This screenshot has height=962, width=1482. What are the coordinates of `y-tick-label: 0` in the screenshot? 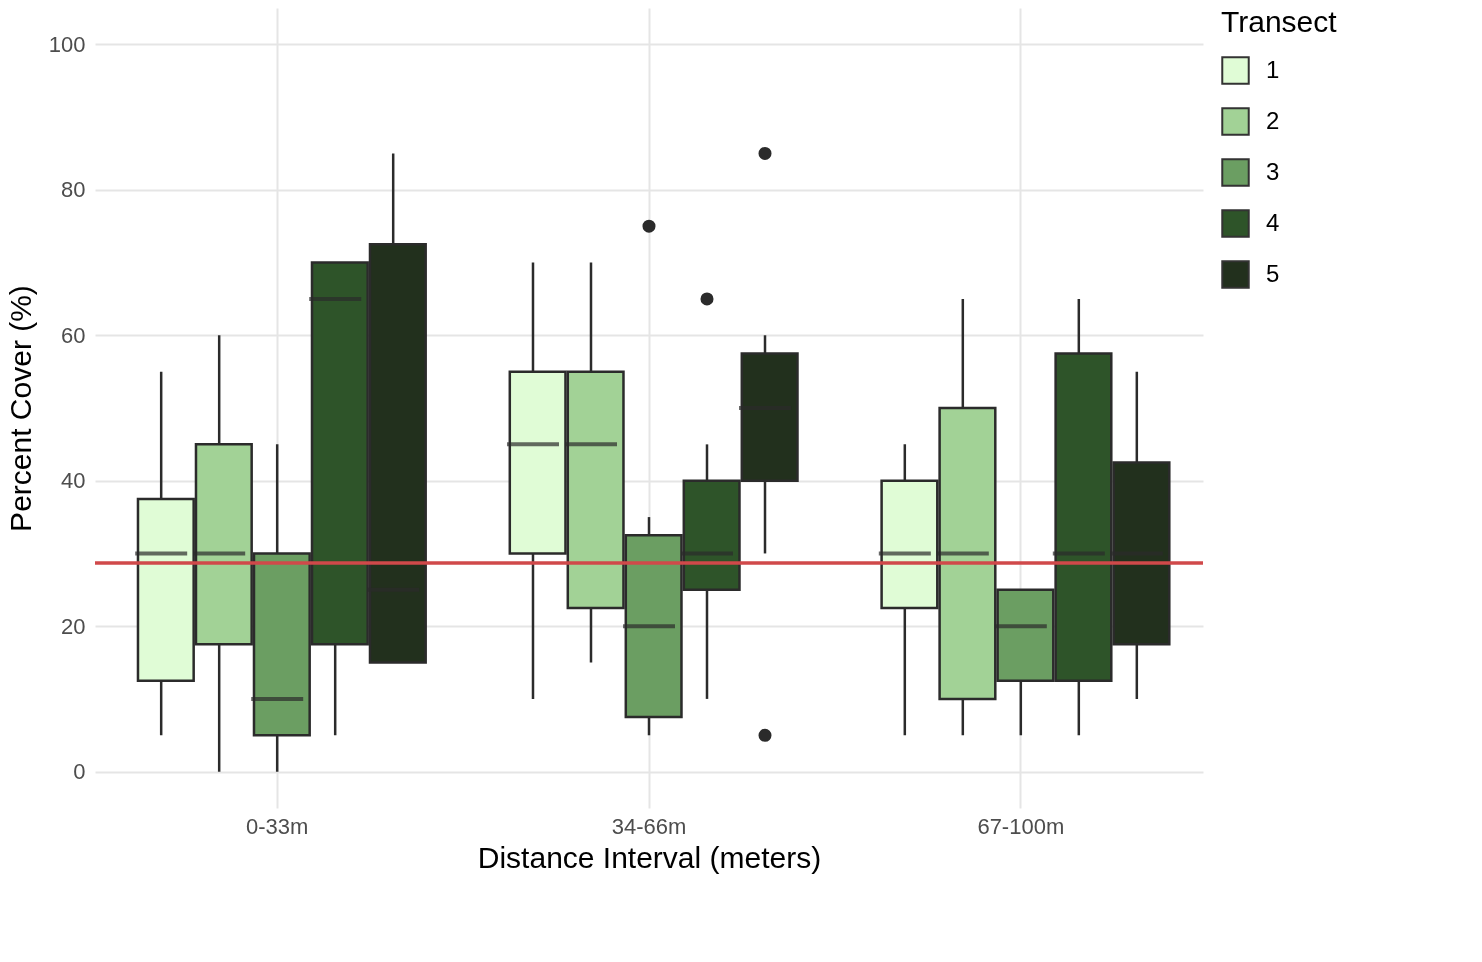 It's located at (79, 772).